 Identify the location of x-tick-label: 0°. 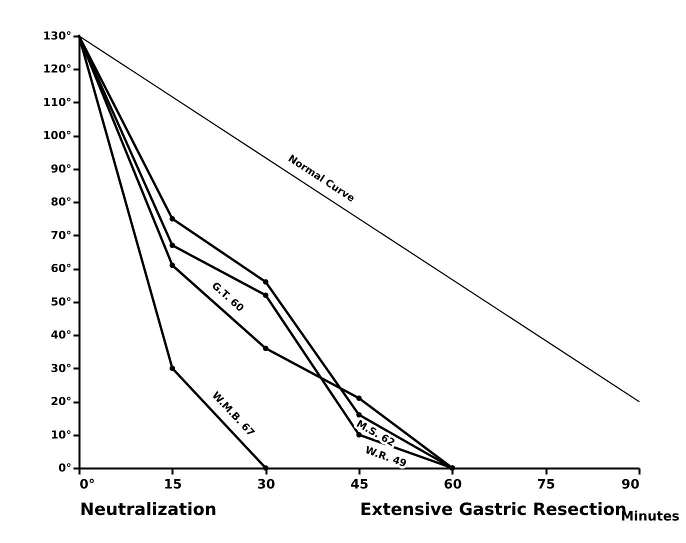
(88, 485).